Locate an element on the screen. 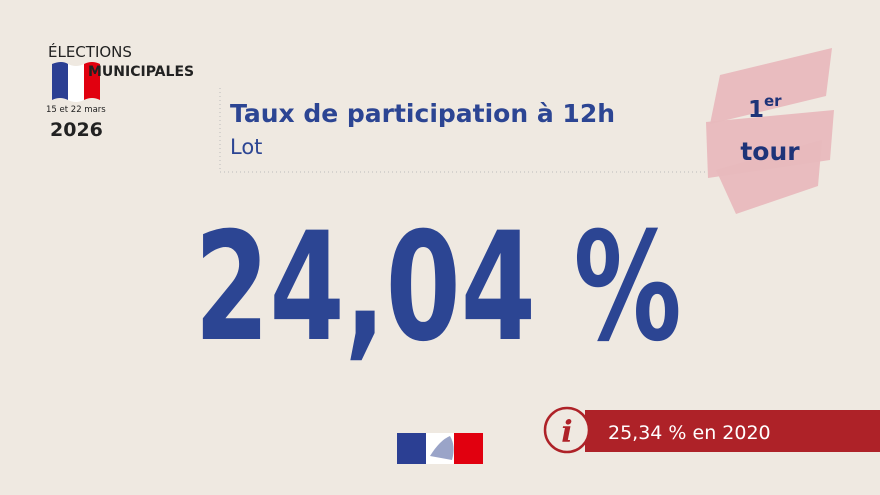 This screenshot has width=880, height=495. marianne-logo is located at coordinates (440, 448).